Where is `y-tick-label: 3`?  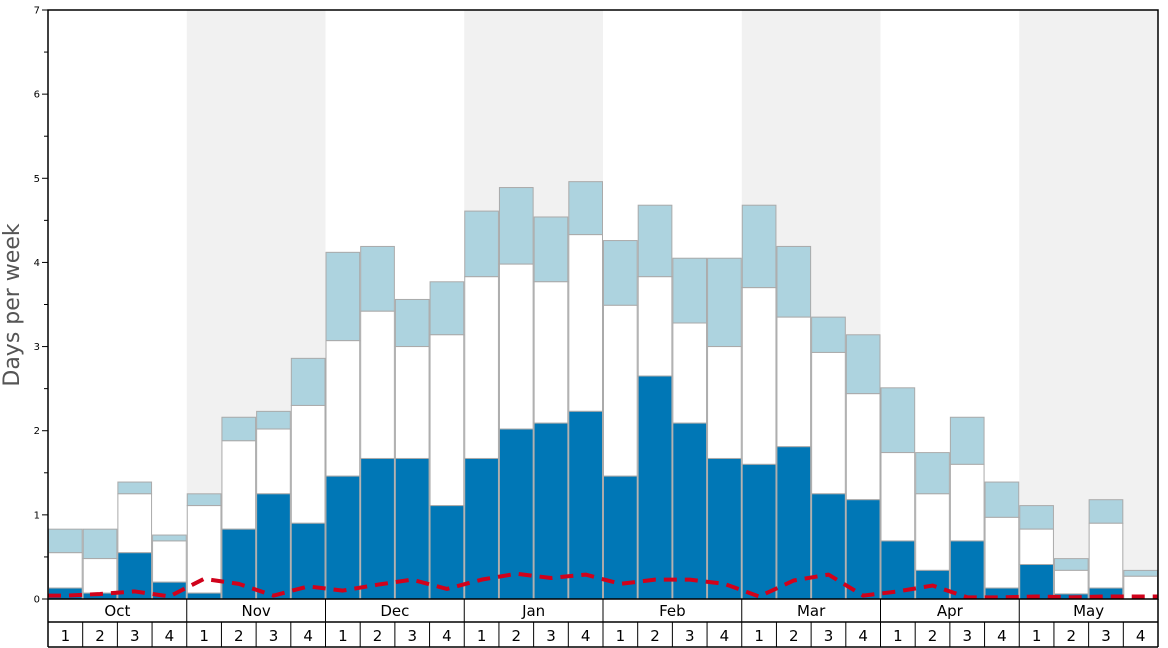
y-tick-label: 3 is located at coordinates (37, 347).